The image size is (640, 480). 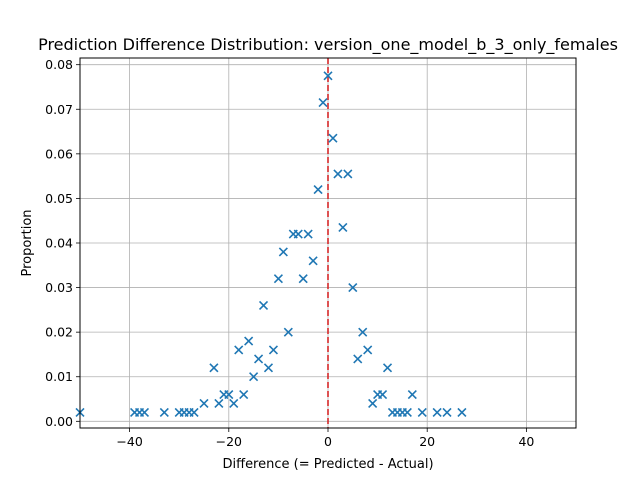 I want to click on x-tick-label: −20, so click(x=229, y=441).